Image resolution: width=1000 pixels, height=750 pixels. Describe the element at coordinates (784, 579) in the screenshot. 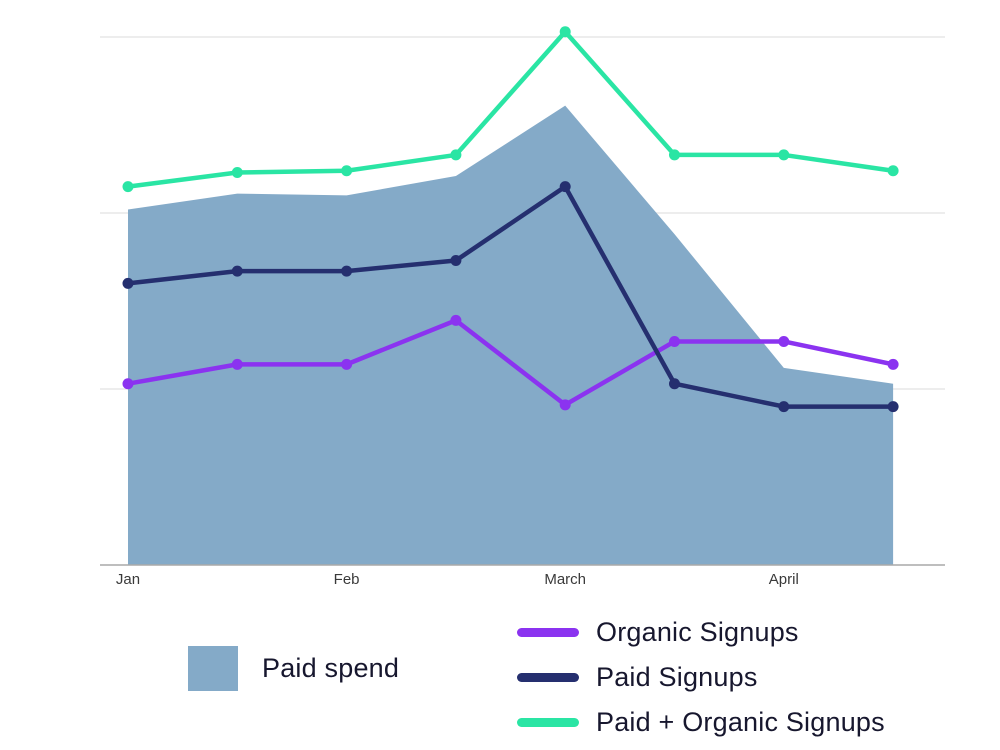

I see `x-axis-label: April` at that location.